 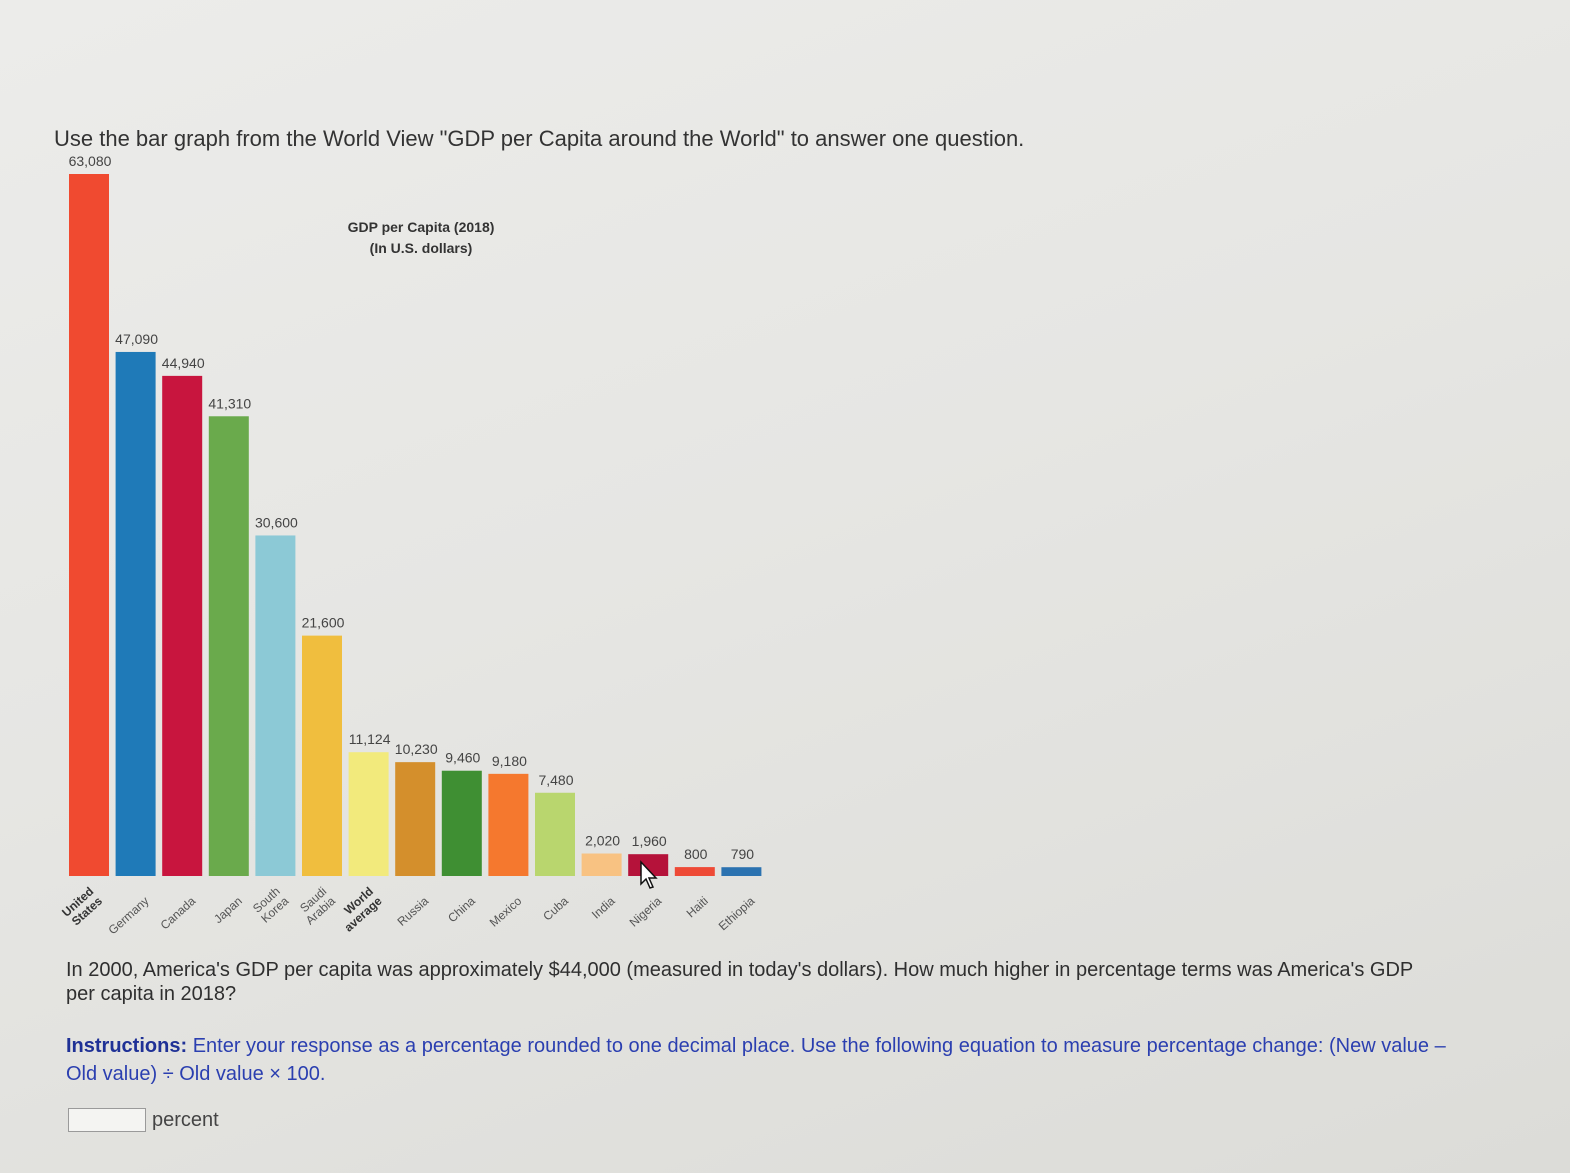 I want to click on category-label-mexico: Mexico, so click(x=506, y=912).